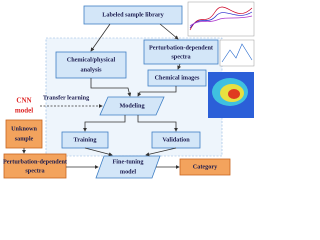 Image resolution: width=320 pixels, height=240 pixels. Describe the element at coordinates (237, 53) in the screenshot. I see `small-plot` at that location.